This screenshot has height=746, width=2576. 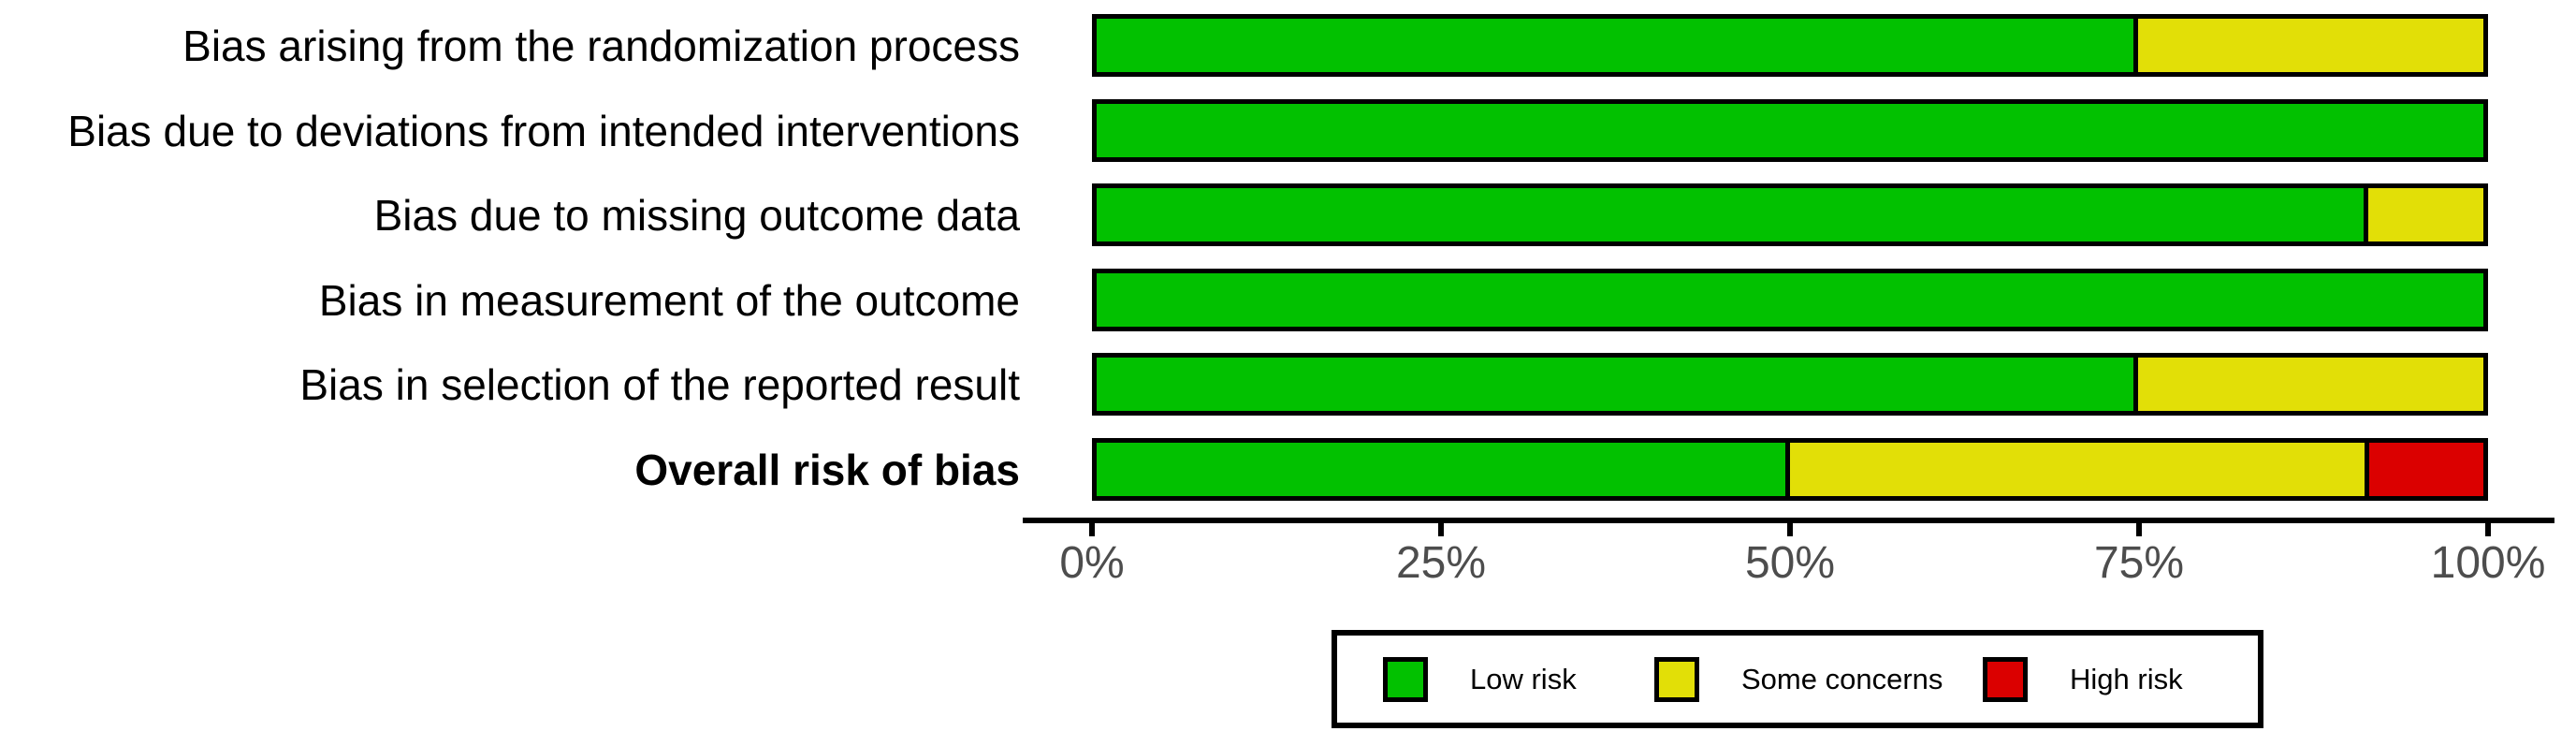 What do you see at coordinates (1842, 678) in the screenshot?
I see `legend-label: Some concerns` at bounding box center [1842, 678].